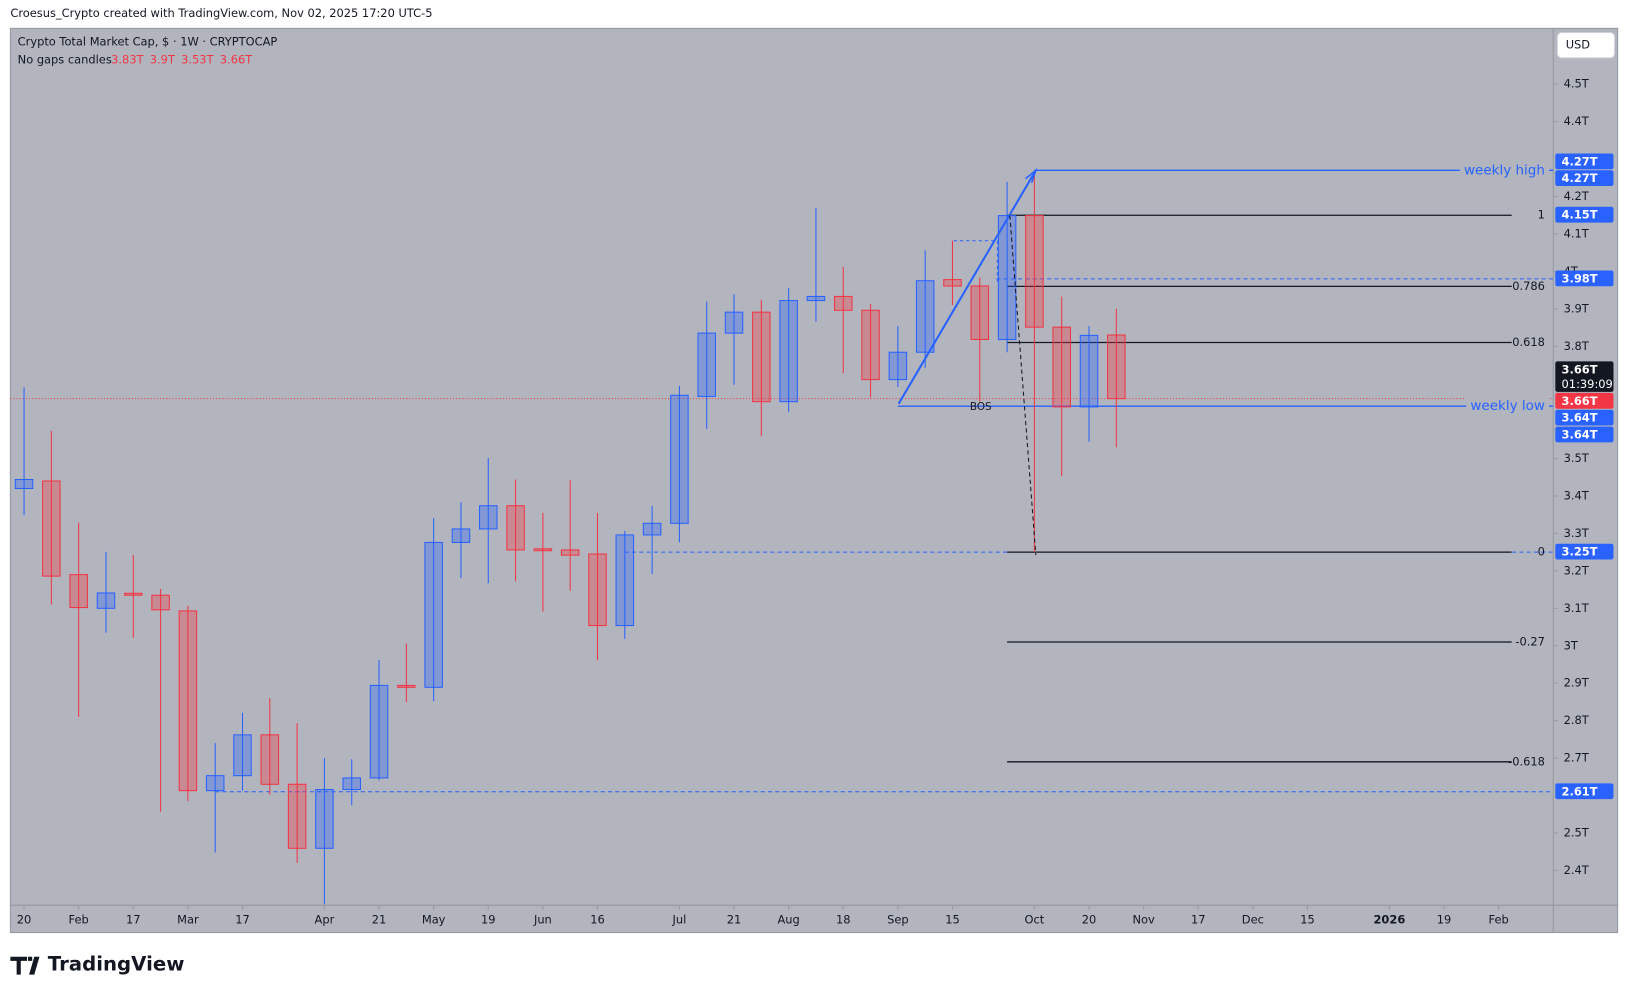 The image size is (1627, 983). What do you see at coordinates (597, 919) in the screenshot?
I see `x-tick-label: 16` at bounding box center [597, 919].